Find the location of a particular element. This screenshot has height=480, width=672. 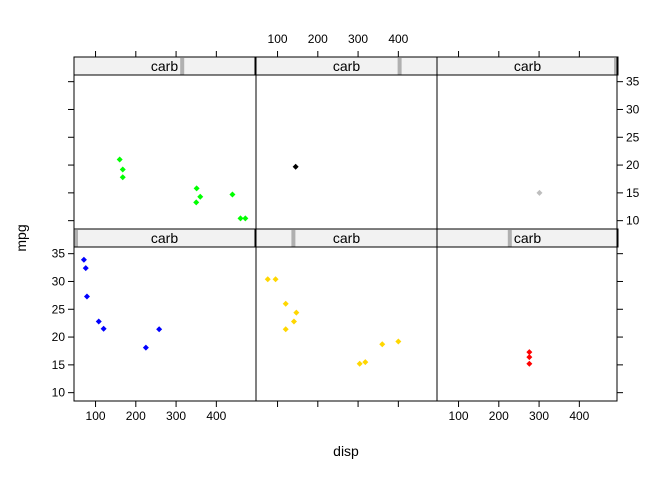

y-axis-label: mpg is located at coordinates (21, 237).